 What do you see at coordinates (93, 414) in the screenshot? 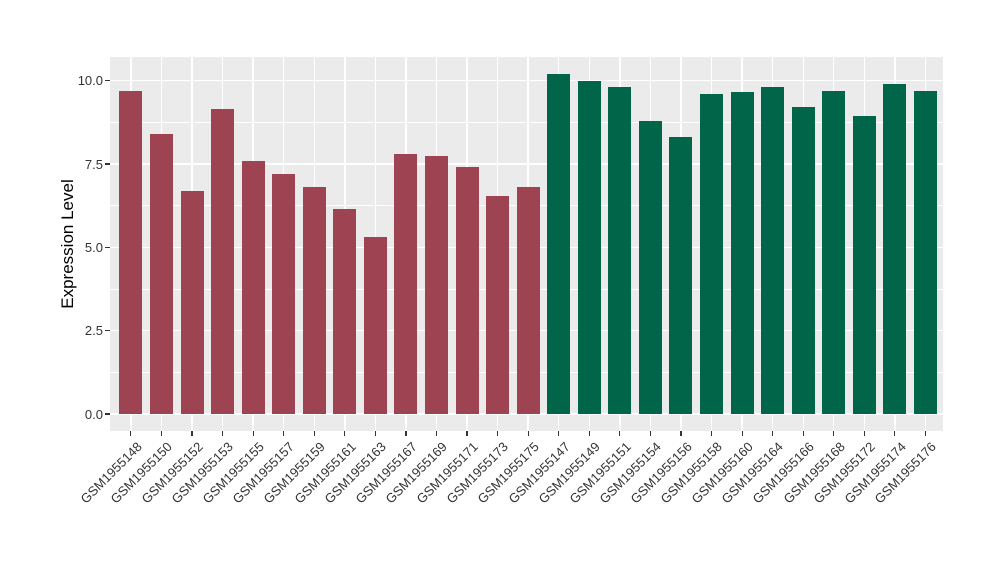
I see `y-tick-label: 0.0` at bounding box center [93, 414].